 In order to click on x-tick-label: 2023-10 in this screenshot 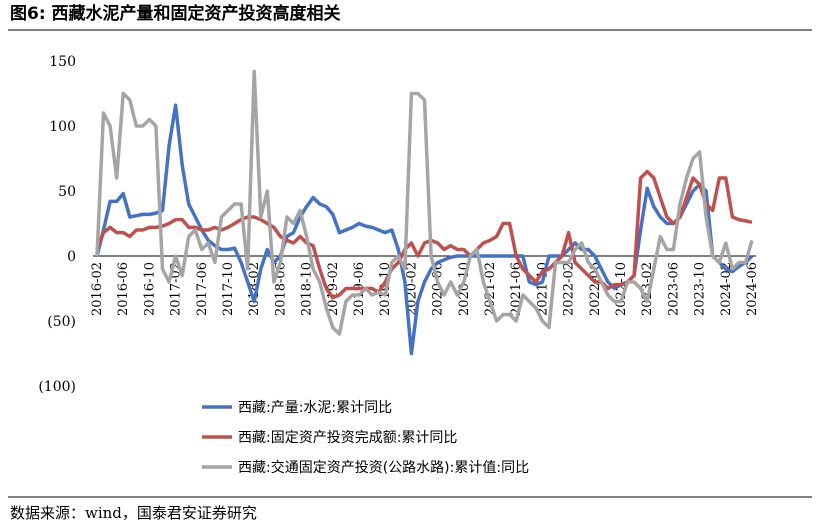, I will do `click(700, 289)`.